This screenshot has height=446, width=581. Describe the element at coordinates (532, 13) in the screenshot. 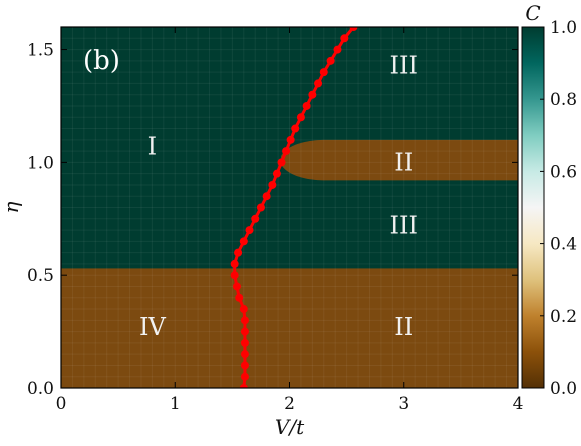

I see `colorbar-label: C` at that location.